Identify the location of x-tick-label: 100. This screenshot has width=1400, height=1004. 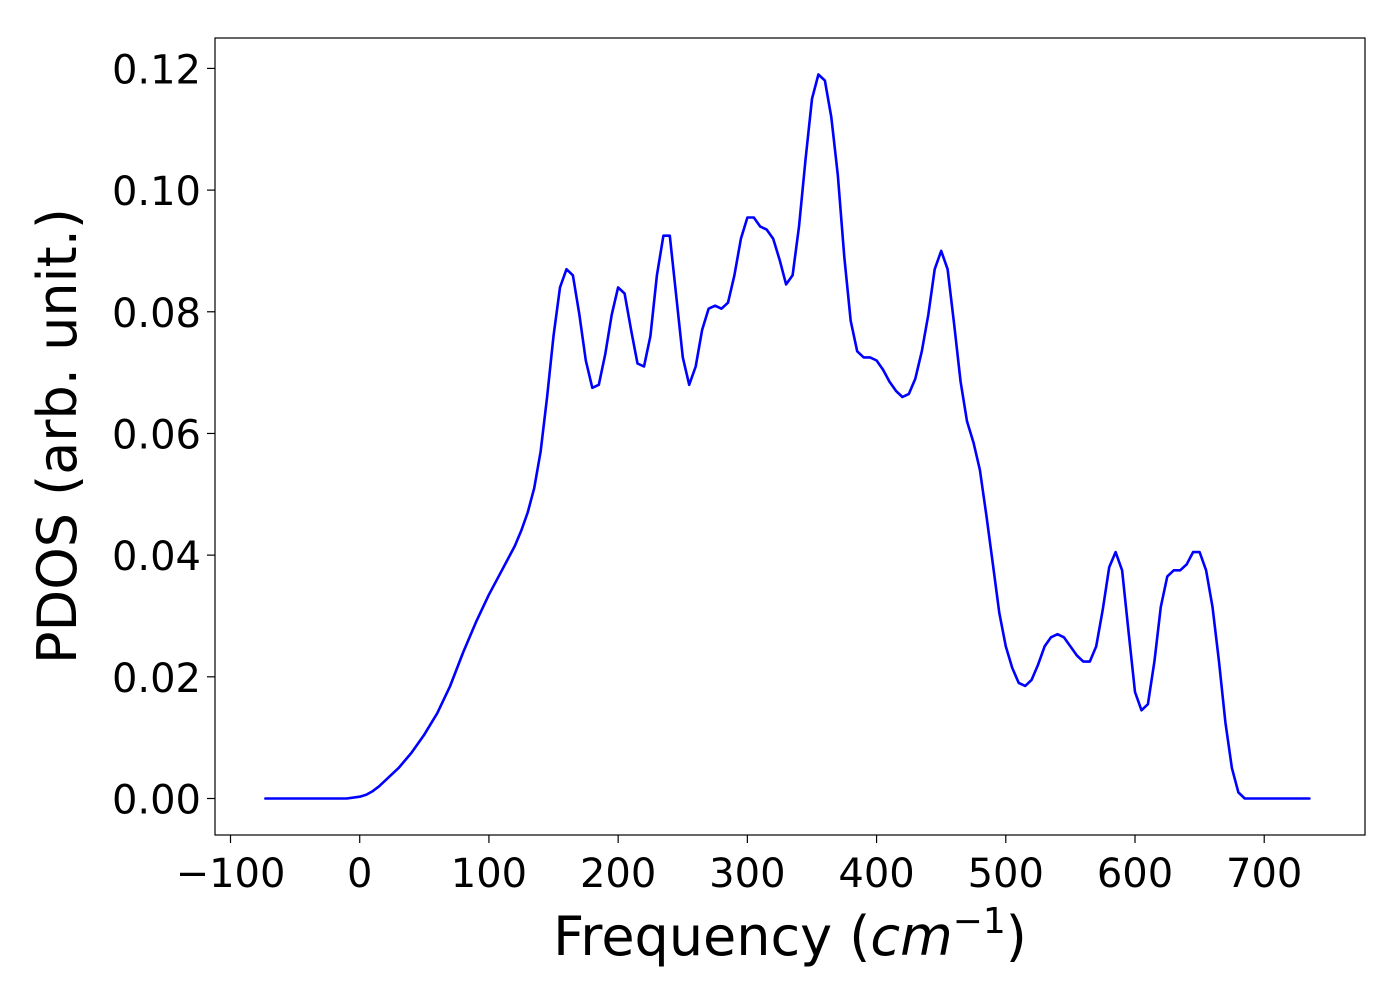
(489, 874).